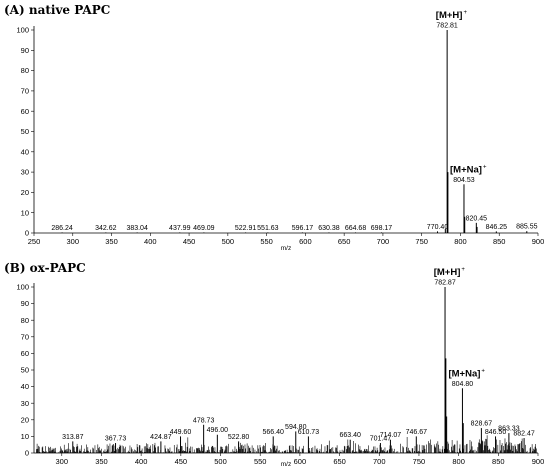  I want to click on peak-label: 610.73, so click(309, 432).